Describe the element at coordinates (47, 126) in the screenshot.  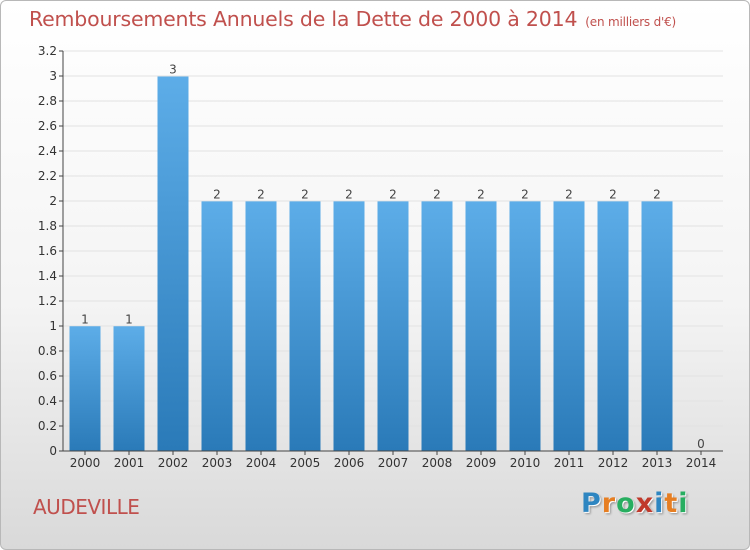
I see `y-tick-label: 2.6` at that location.